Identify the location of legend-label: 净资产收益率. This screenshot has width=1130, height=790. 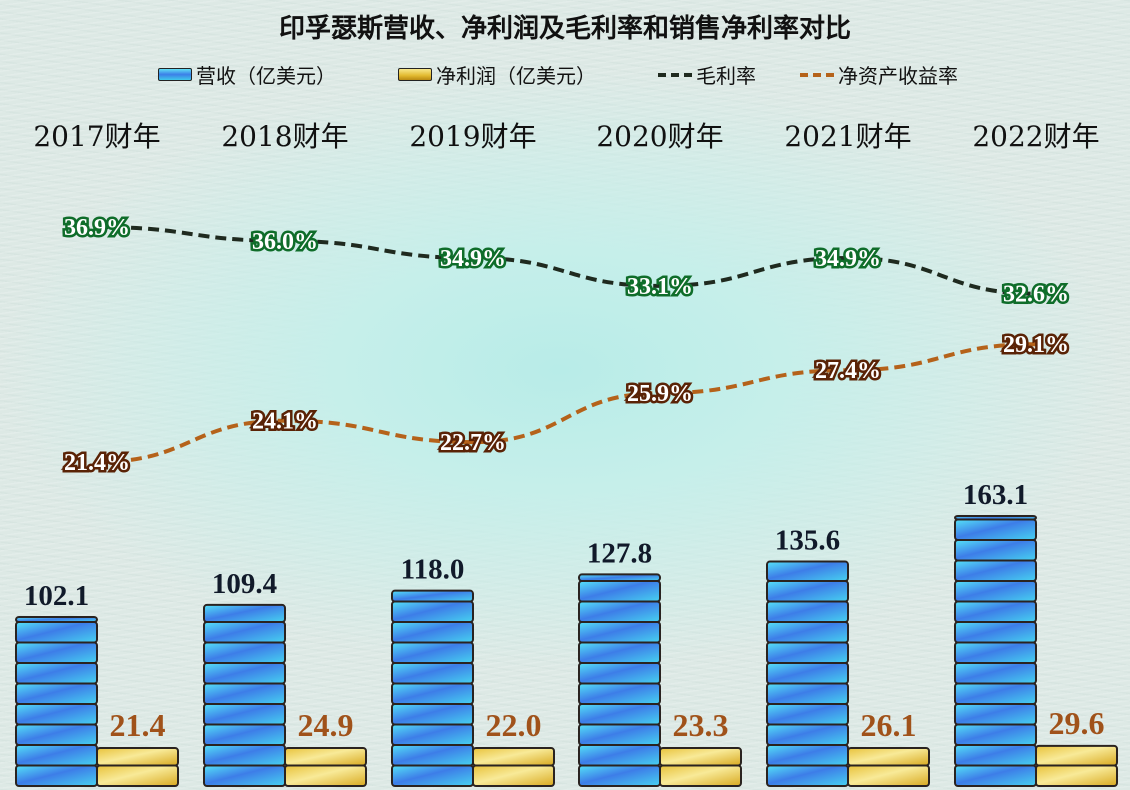
(898, 76).